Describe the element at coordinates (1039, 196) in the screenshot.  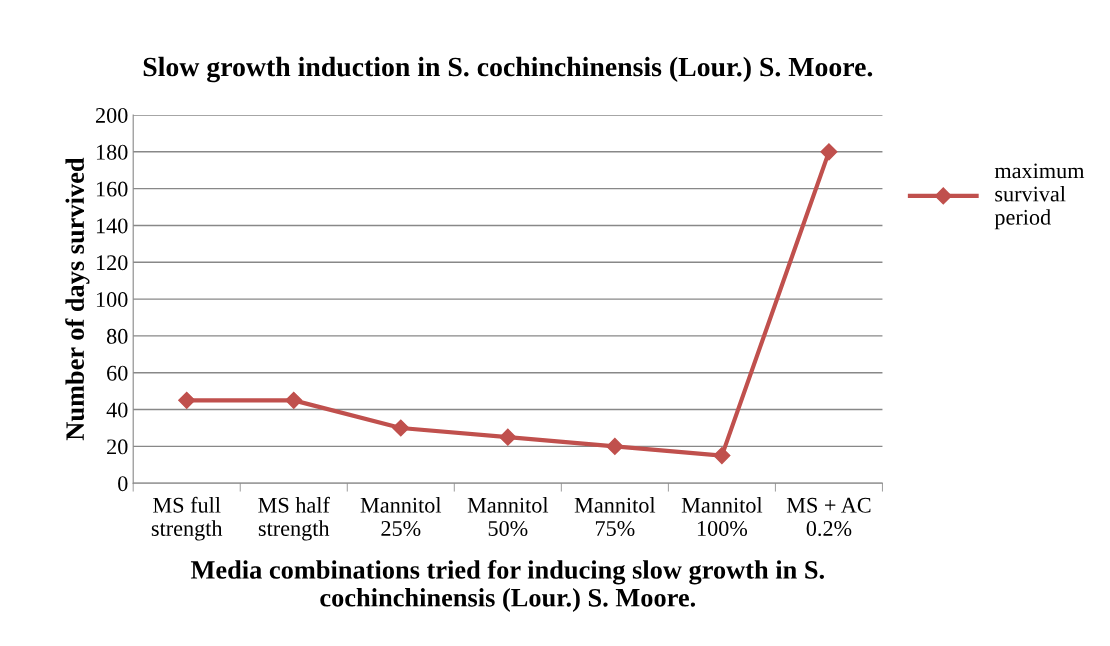
I see `legend-label: maximum survival period` at that location.